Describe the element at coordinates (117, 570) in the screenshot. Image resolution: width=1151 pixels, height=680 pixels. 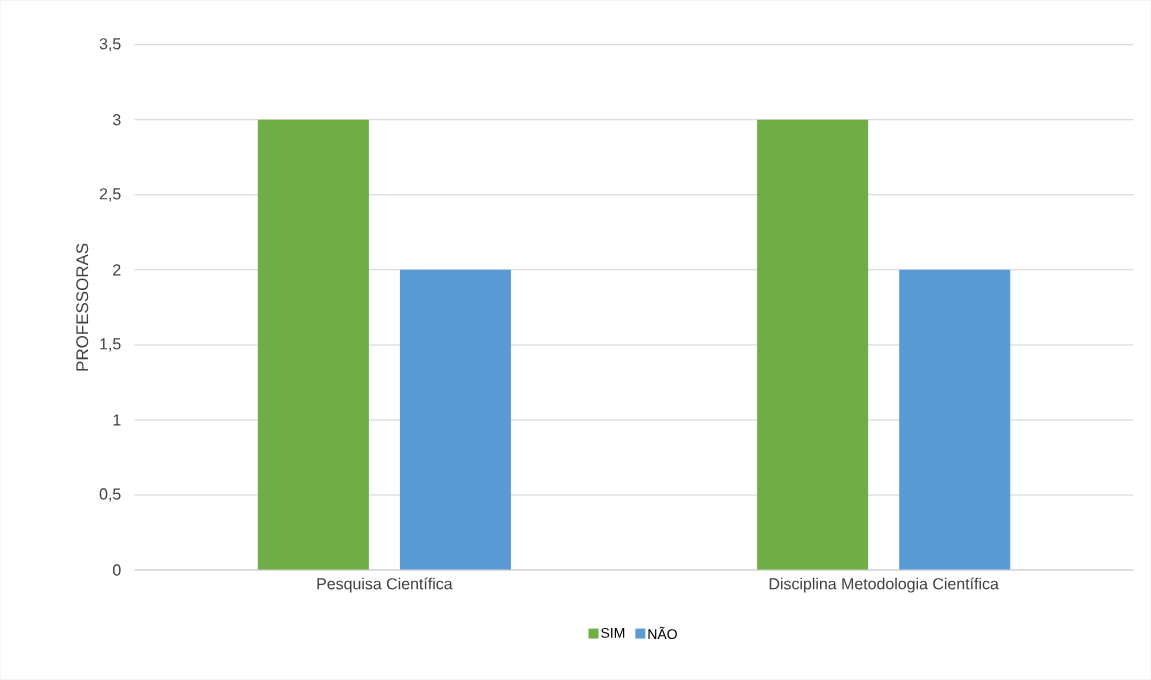
I see `y-tick-label: 0` at that location.